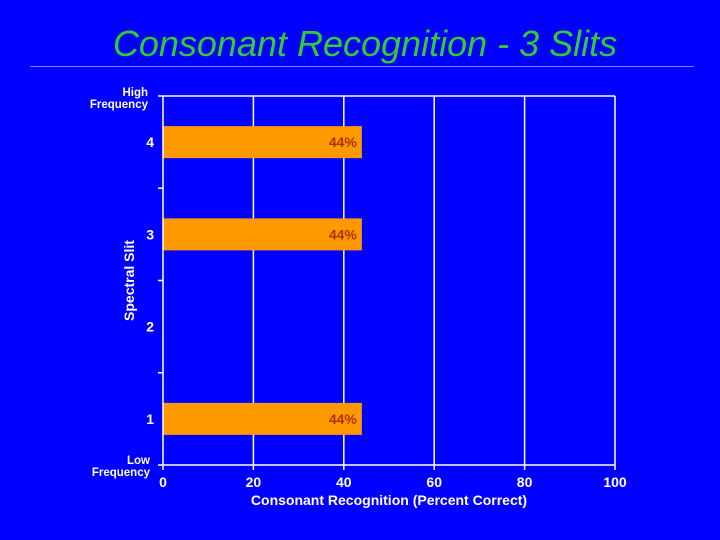  I want to click on x-tick-label: 40, so click(344, 482).